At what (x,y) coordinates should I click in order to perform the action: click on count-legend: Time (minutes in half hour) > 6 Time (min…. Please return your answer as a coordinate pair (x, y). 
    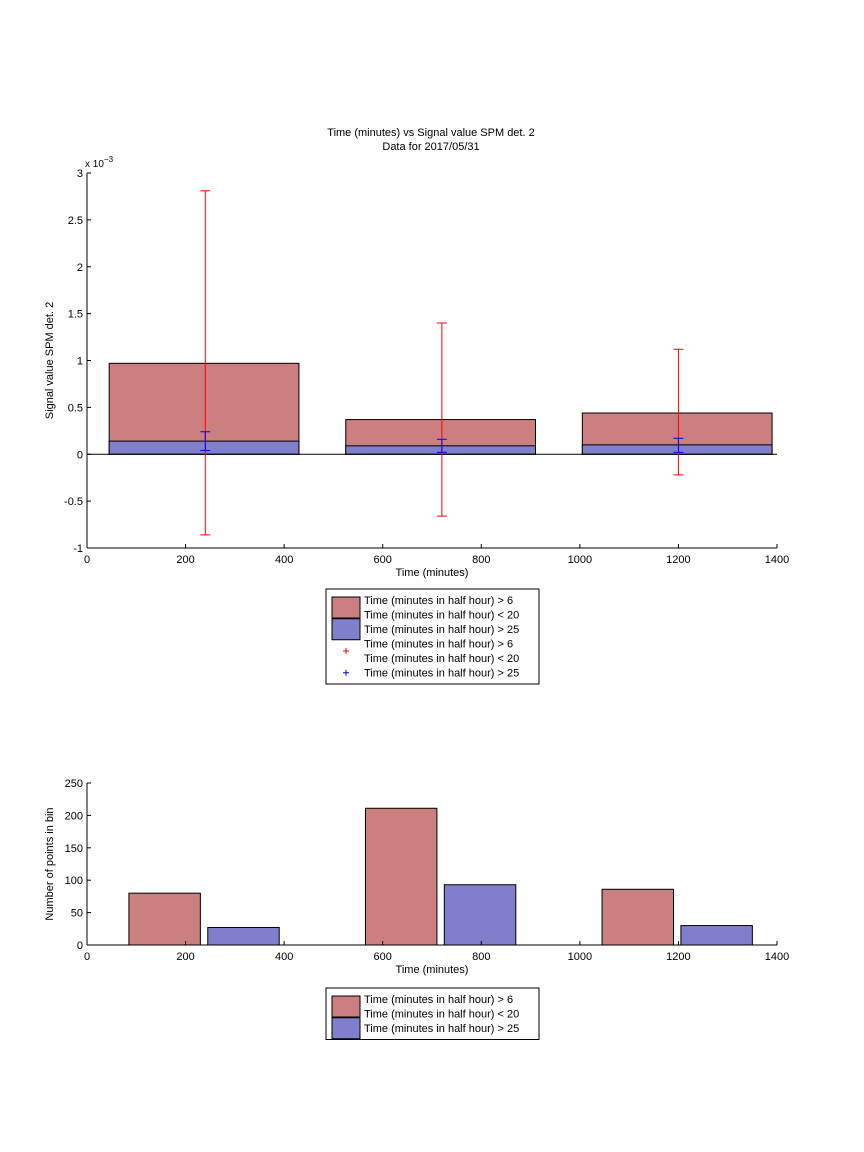
    Looking at the image, I should click on (432, 1013).